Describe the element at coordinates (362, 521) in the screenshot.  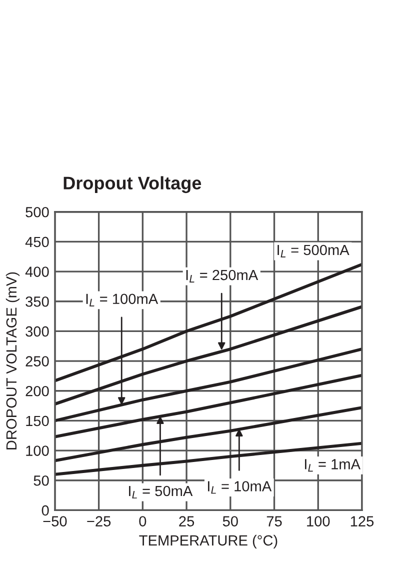
I see `x-tick-label: 125` at that location.